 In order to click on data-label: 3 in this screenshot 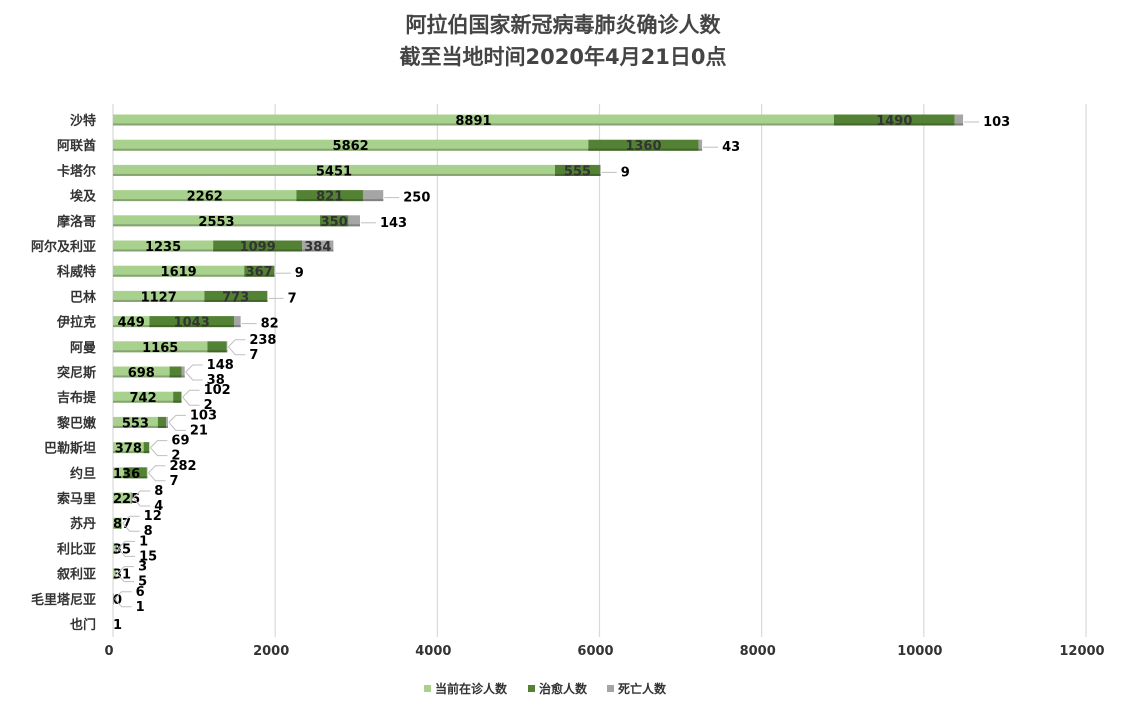, I will do `click(142, 567)`.